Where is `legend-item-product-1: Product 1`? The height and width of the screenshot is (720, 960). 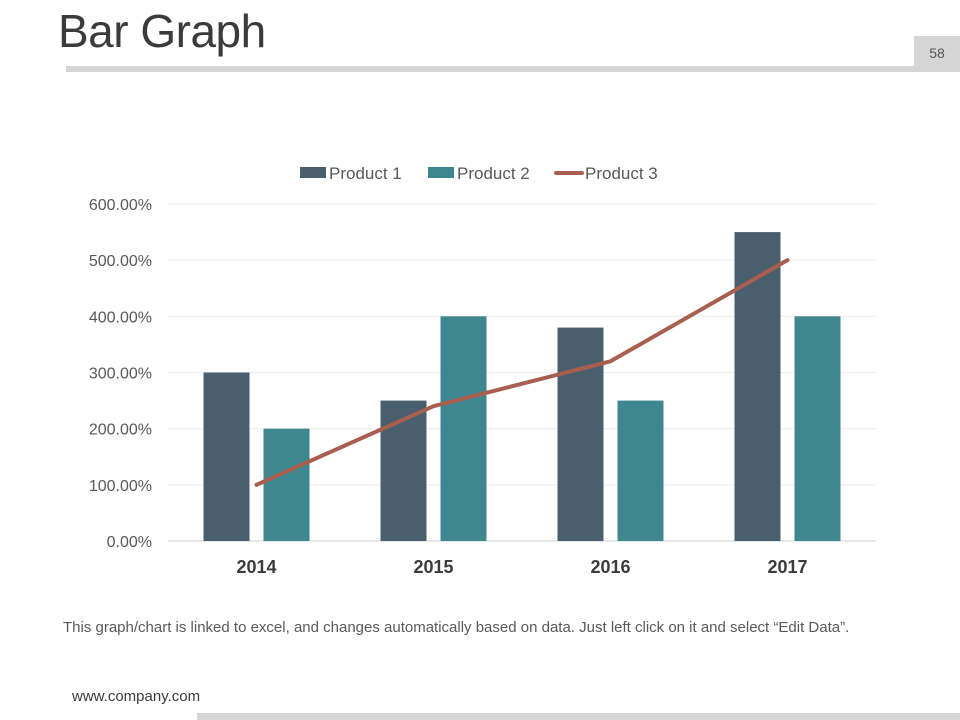
legend-item-product-1: Product 1 is located at coordinates (351, 173).